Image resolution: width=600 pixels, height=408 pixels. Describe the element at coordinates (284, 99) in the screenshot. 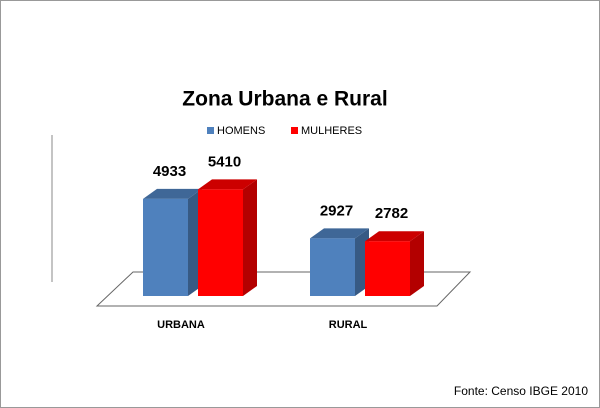

I see `chart-title: Zona Urbana e Rural` at that location.